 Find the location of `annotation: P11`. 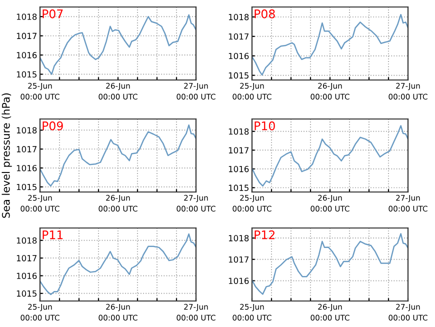

annotation: P11 is located at coordinates (52, 235).